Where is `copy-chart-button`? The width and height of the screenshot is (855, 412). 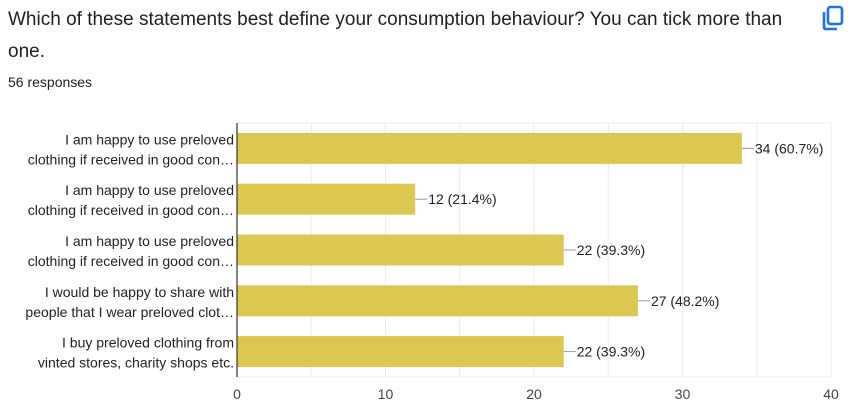 copy-chart-button is located at coordinates (833, 18).